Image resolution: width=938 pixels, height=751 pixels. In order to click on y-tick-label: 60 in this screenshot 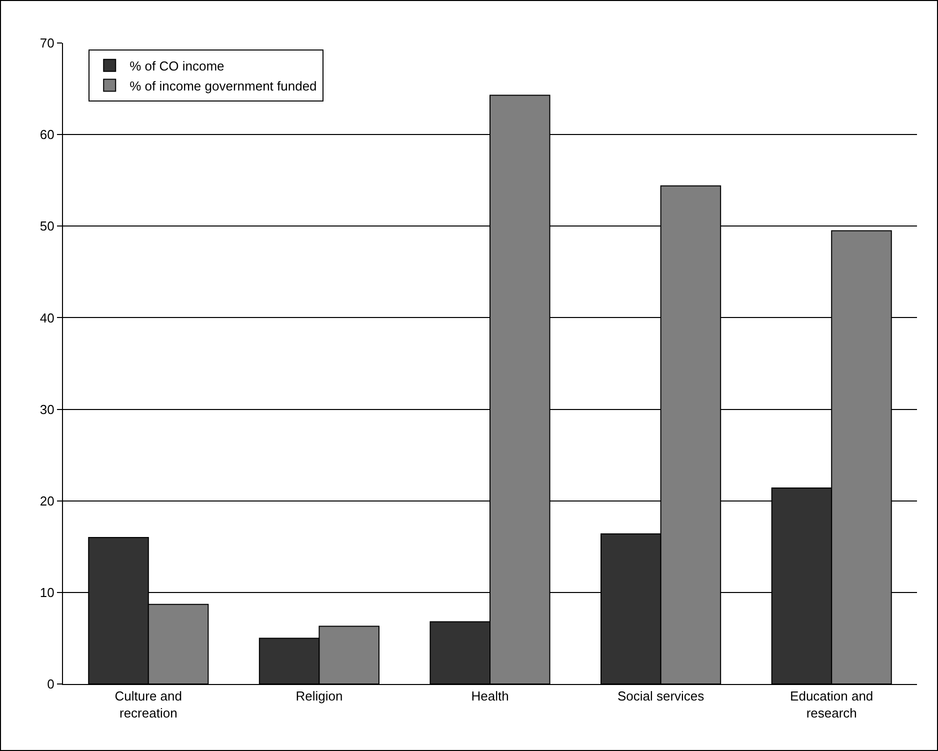, I will do `click(47, 134)`.